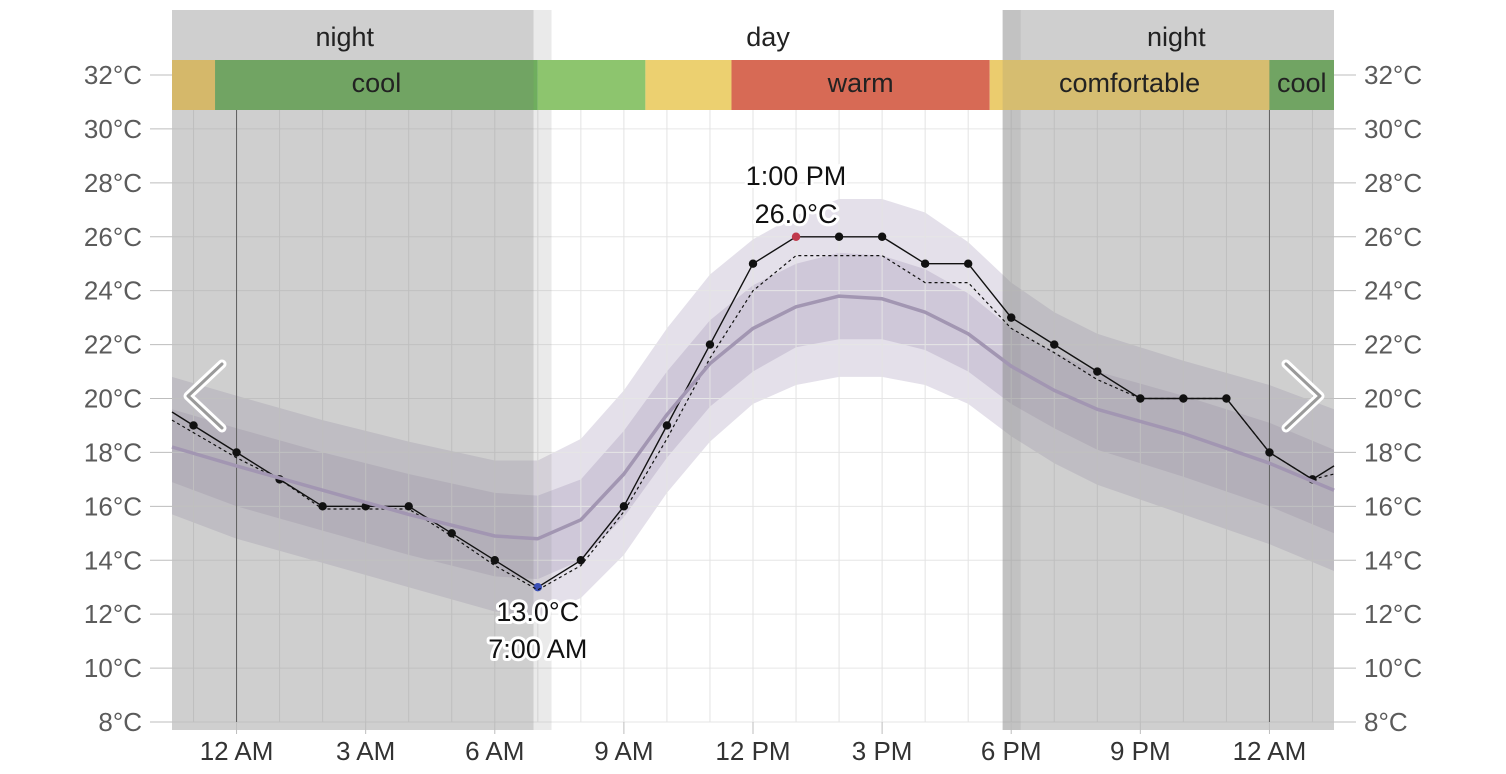  Describe the element at coordinates (113, 668) in the screenshot. I see `y-tick-label-left: 10°C` at that location.